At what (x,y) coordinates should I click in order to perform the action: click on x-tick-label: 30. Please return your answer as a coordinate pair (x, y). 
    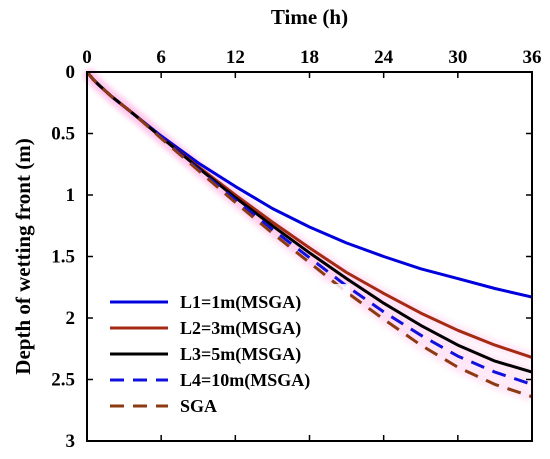
    Looking at the image, I should click on (457, 57).